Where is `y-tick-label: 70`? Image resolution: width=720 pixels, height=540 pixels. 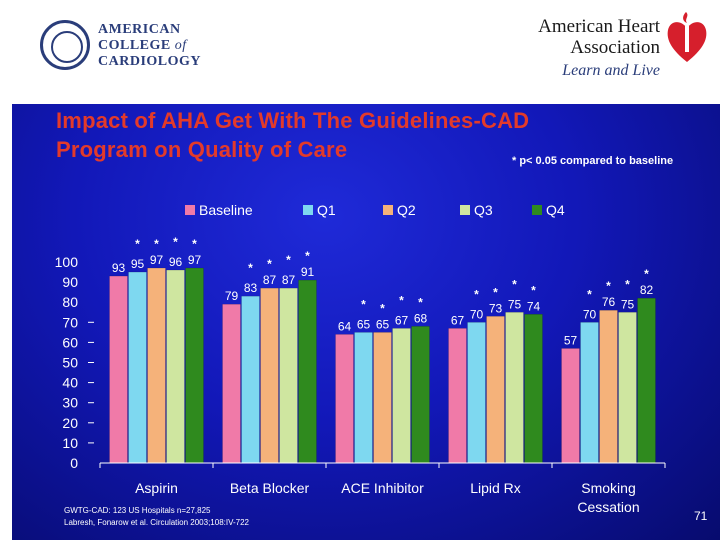
y-tick-label: 70 is located at coordinates (70, 322).